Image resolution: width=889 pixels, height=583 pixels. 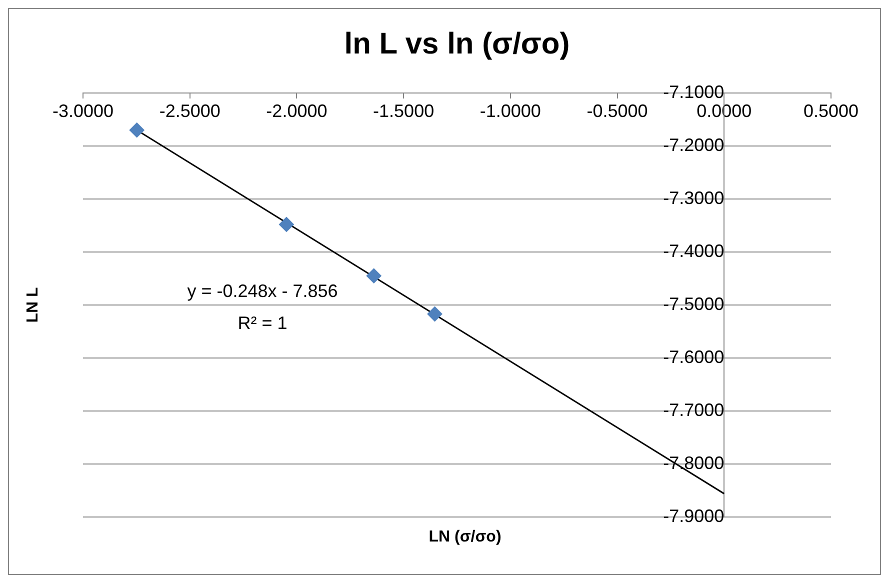 What do you see at coordinates (693, 198) in the screenshot?
I see `y-tick-label: -7.3000` at bounding box center [693, 198].